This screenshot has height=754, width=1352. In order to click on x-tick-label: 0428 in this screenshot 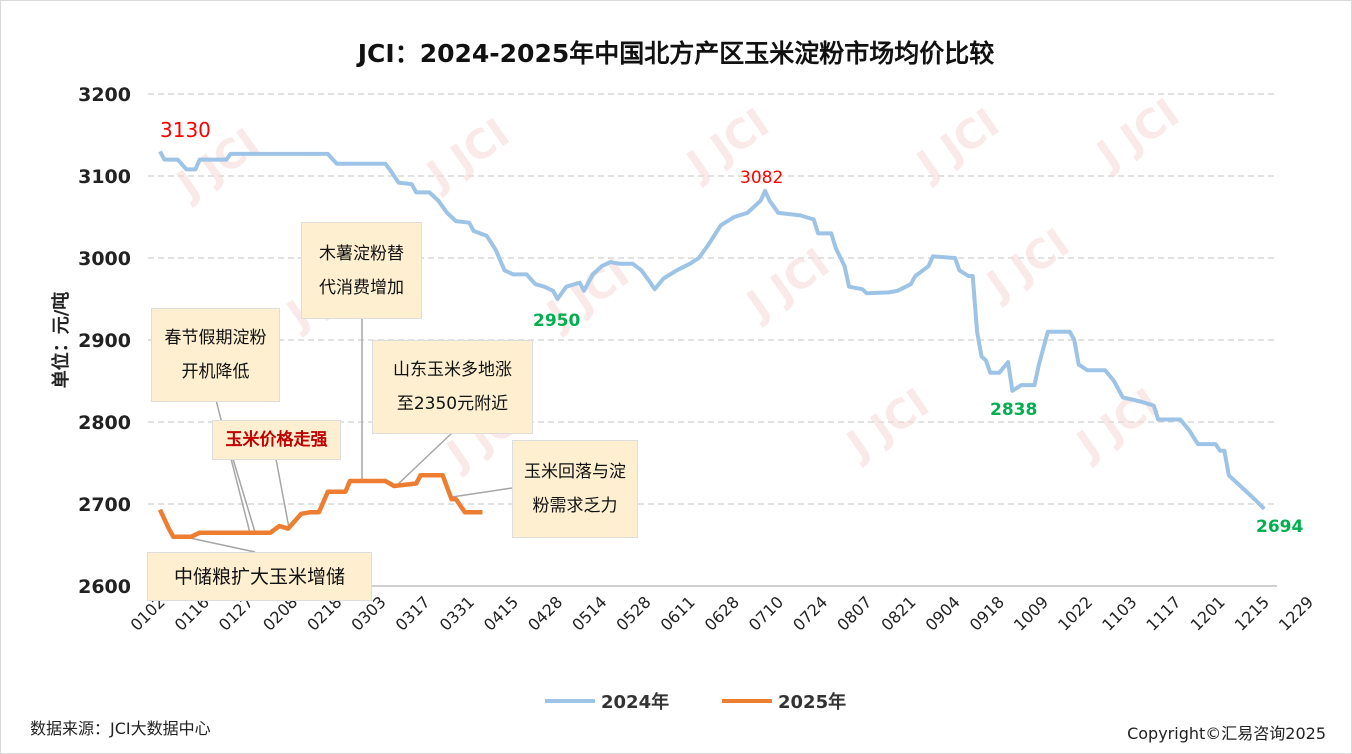, I will do `click(545, 613)`.